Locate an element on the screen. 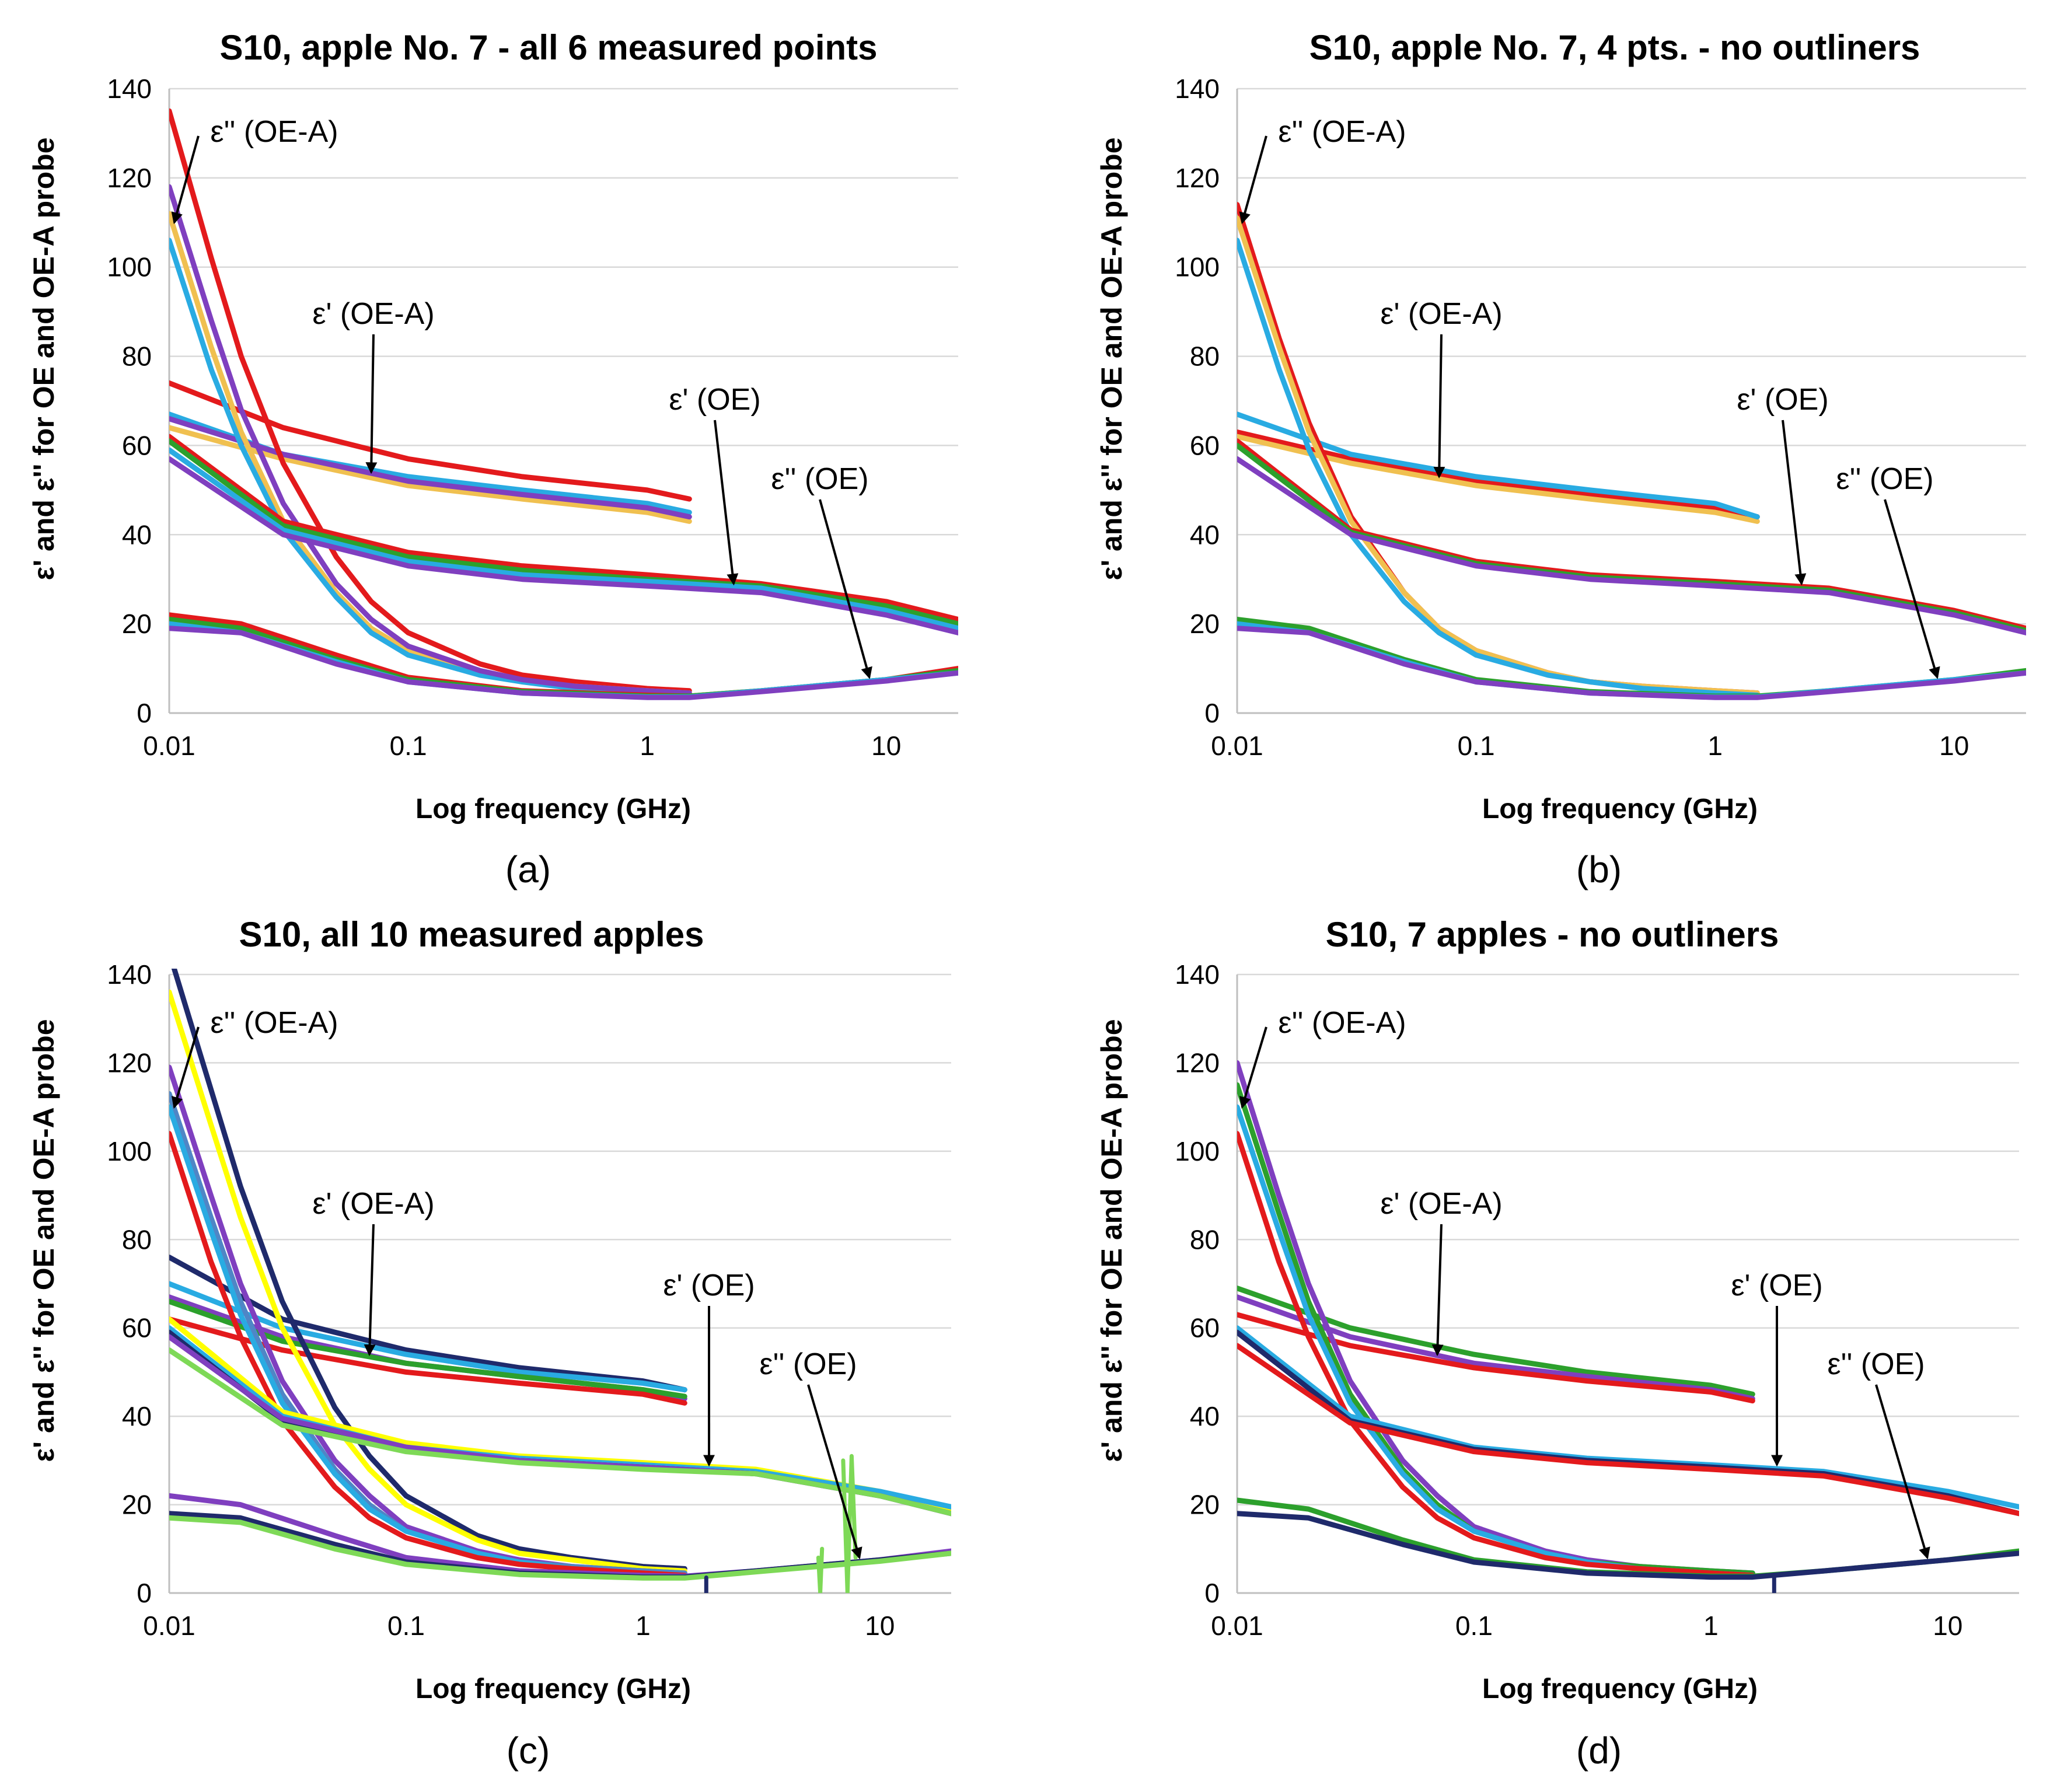 This screenshot has height=1792, width=2050. panel-letter-a: (a) is located at coordinates (528, 869).